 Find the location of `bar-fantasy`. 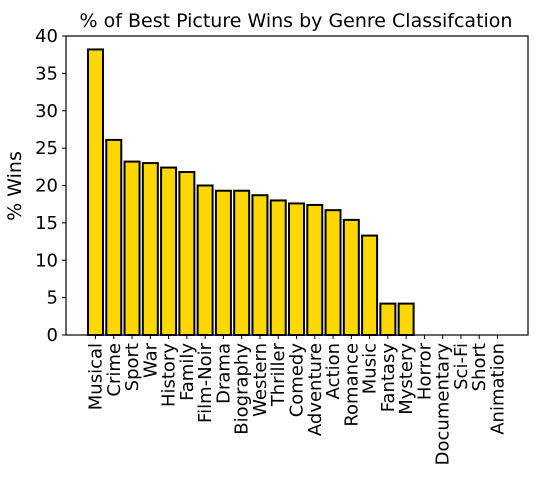

bar-fantasy is located at coordinates (388, 319).